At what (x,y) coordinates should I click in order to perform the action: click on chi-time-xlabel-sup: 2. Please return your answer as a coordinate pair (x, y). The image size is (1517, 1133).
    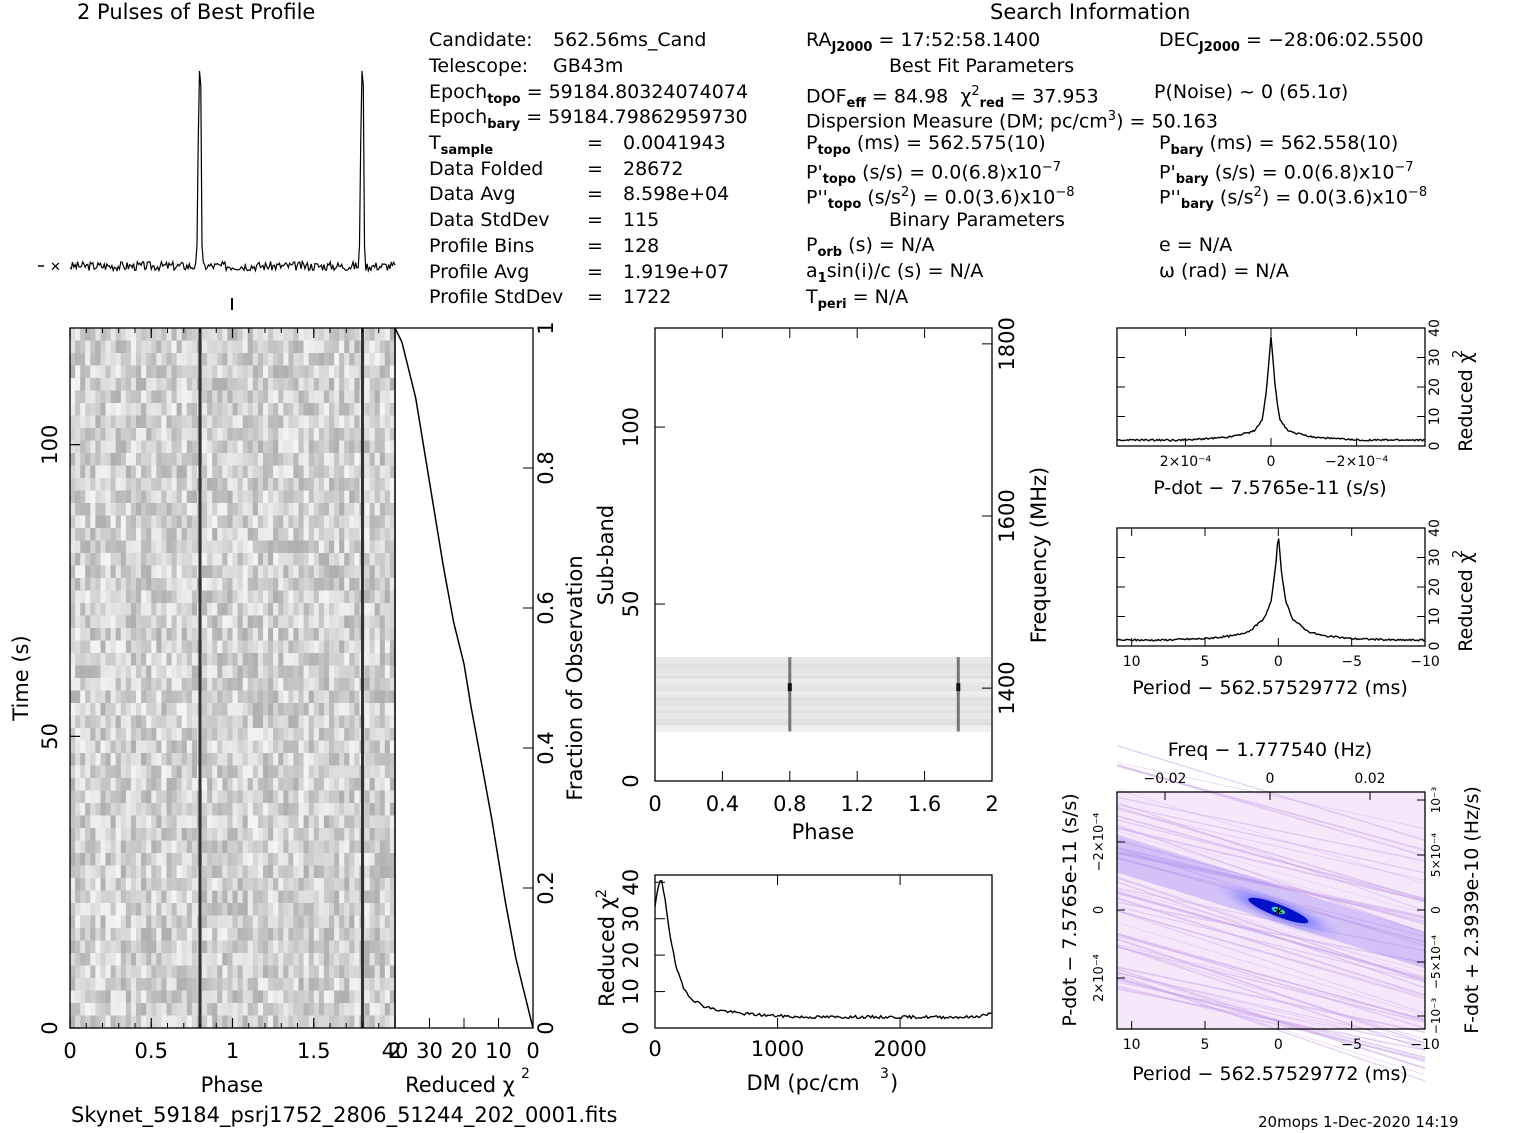
    Looking at the image, I should click on (525, 1074).